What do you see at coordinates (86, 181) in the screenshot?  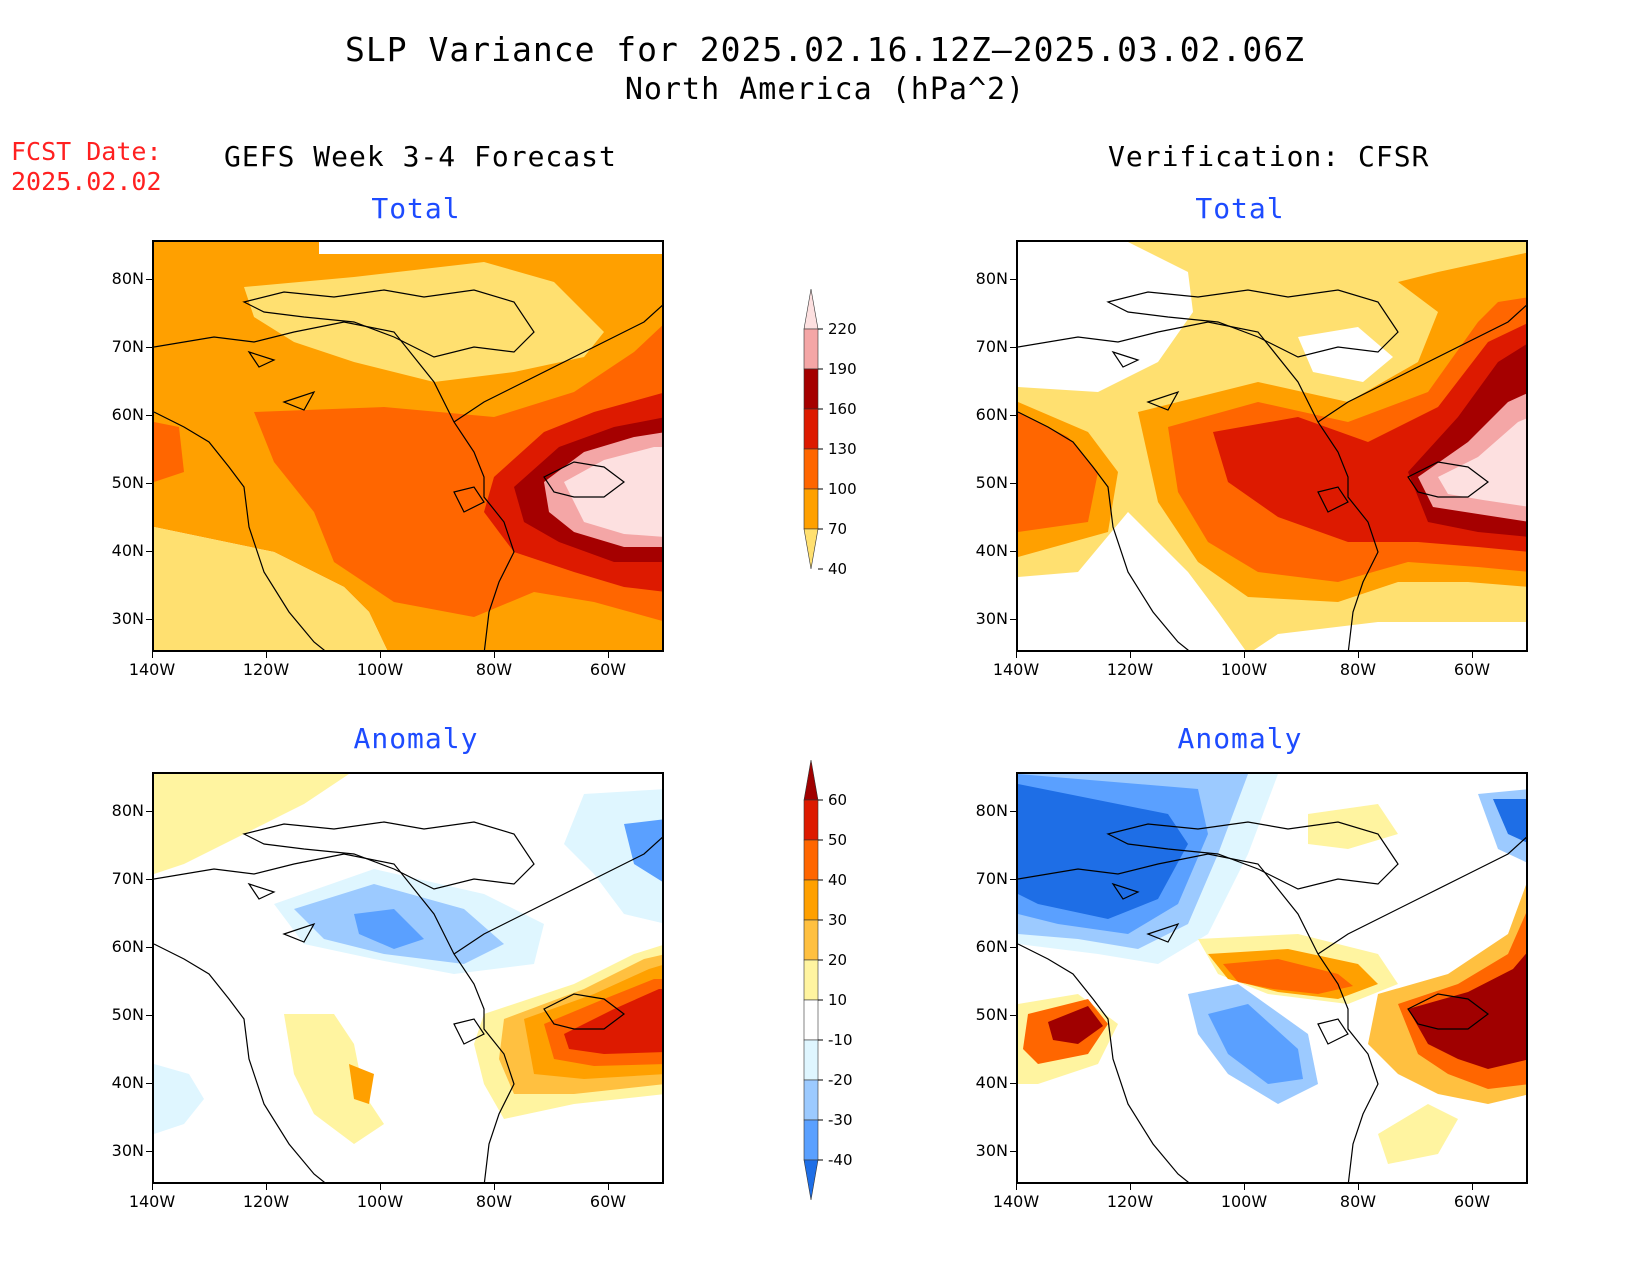 I see `fcst-date-value: 2025.02.02` at bounding box center [86, 181].